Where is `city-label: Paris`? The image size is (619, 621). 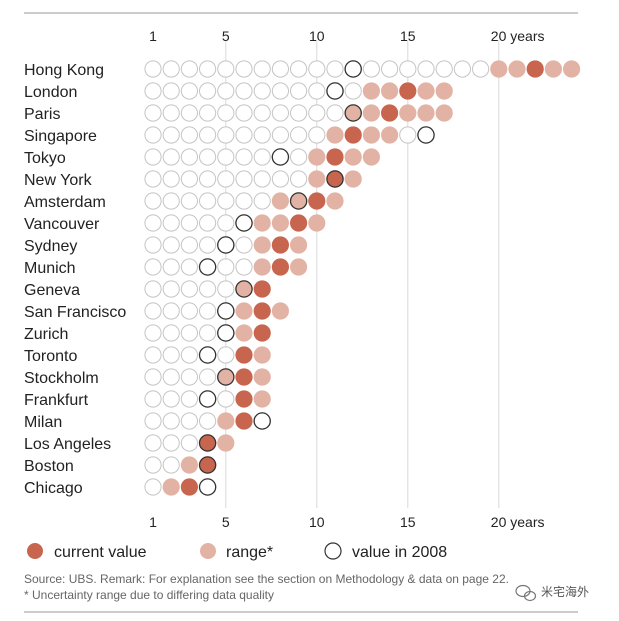 city-label: Paris is located at coordinates (42, 114).